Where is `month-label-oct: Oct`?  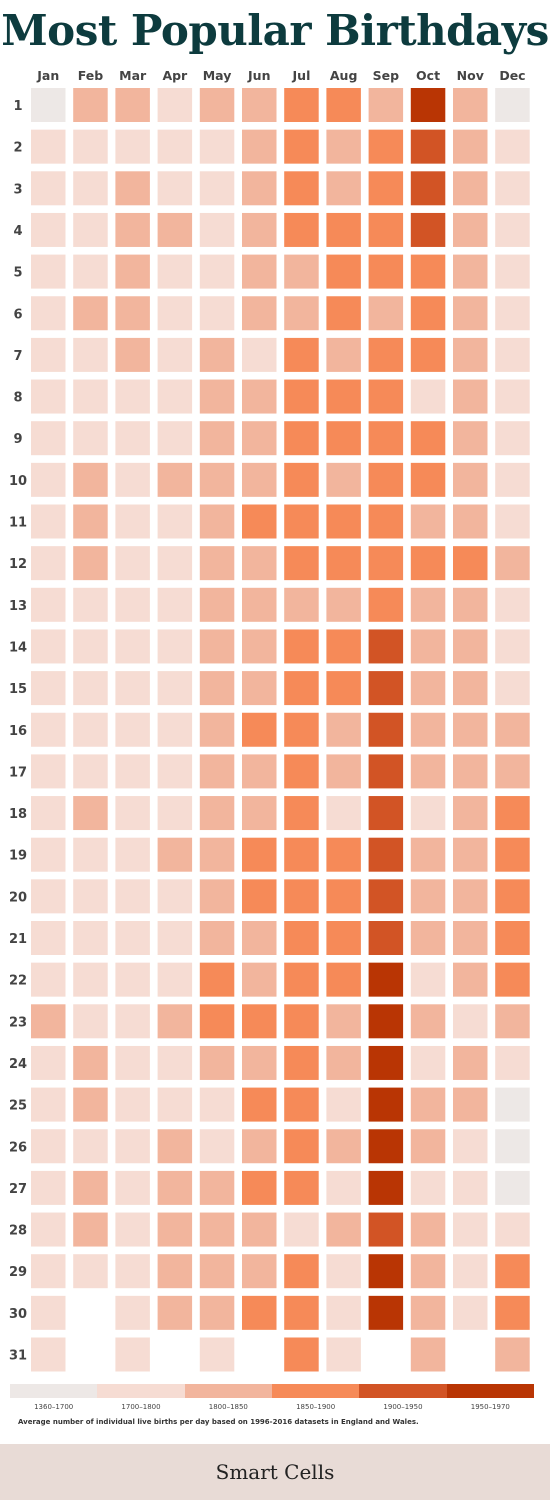 month-label-oct: Oct is located at coordinates (428, 75).